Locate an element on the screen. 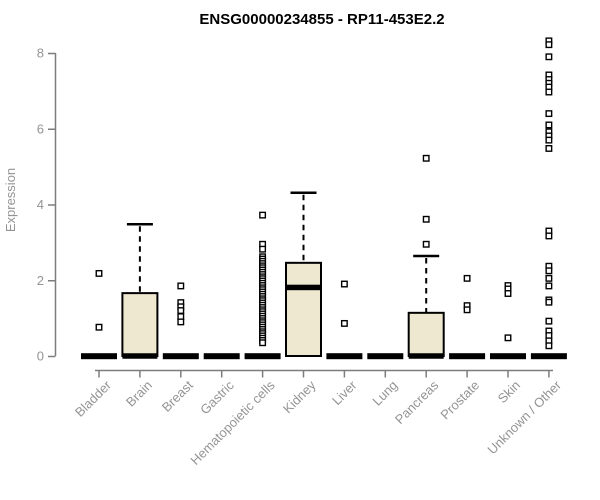  box-pancreas is located at coordinates (426, 256).